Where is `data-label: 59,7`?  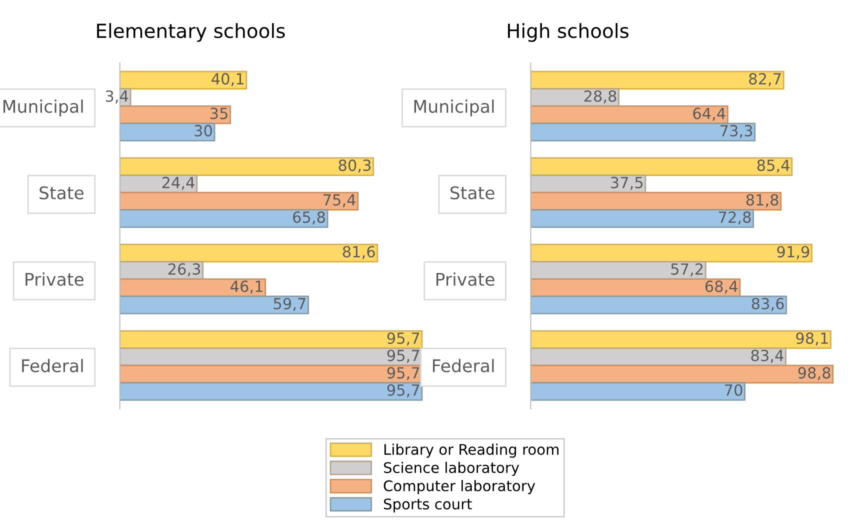 data-label: 59,7 is located at coordinates (290, 304).